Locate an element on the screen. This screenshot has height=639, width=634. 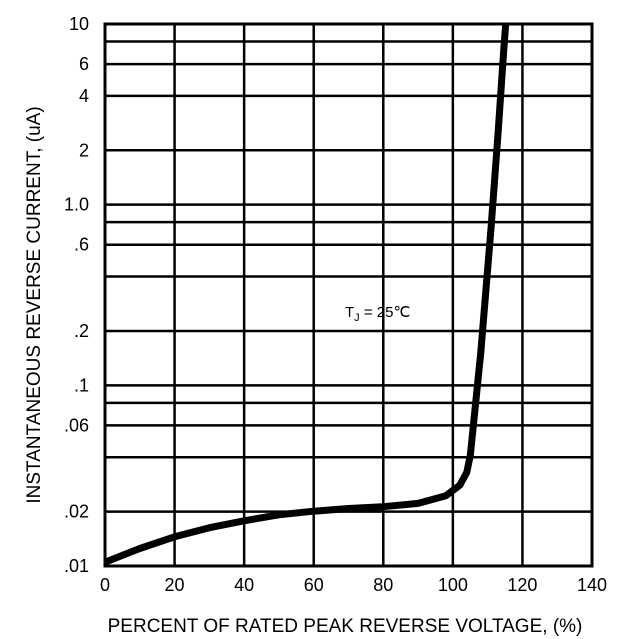
x-tick-label: 20 is located at coordinates (175, 585).